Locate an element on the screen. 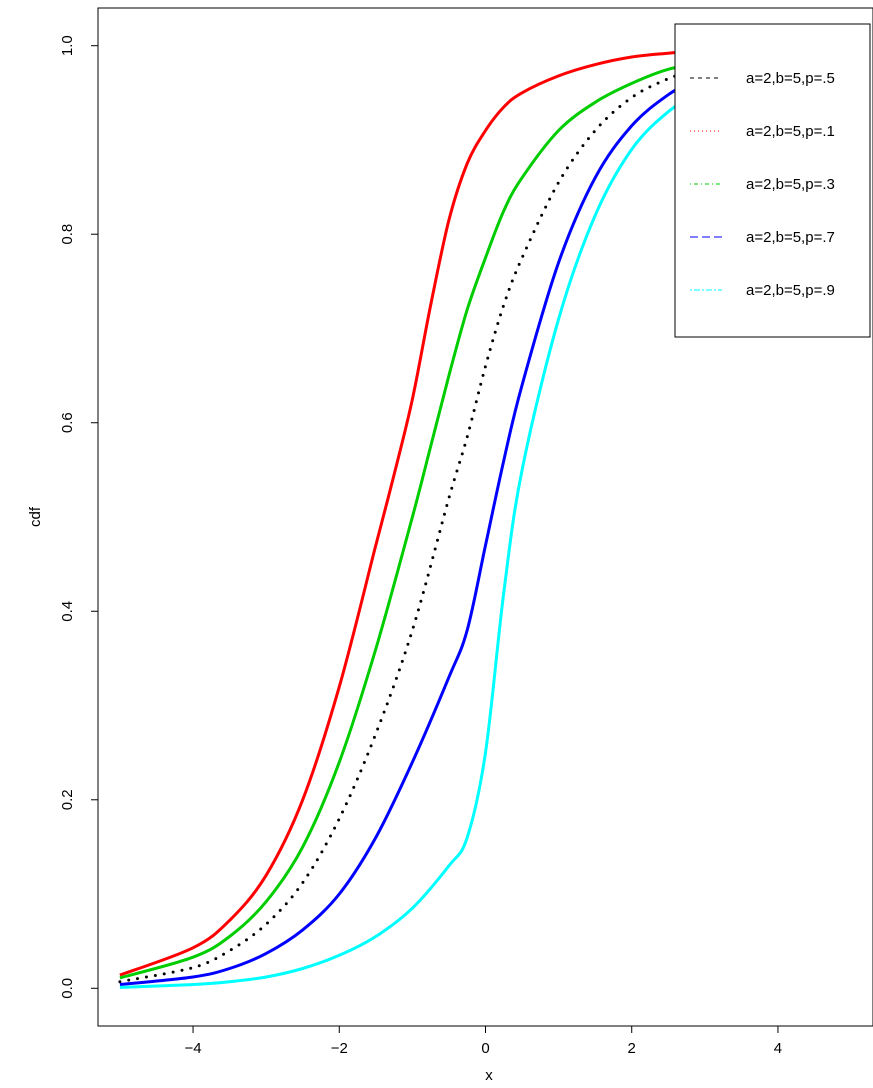 The height and width of the screenshot is (1088, 873). y-tick-label: 0.4 is located at coordinates (67, 611).